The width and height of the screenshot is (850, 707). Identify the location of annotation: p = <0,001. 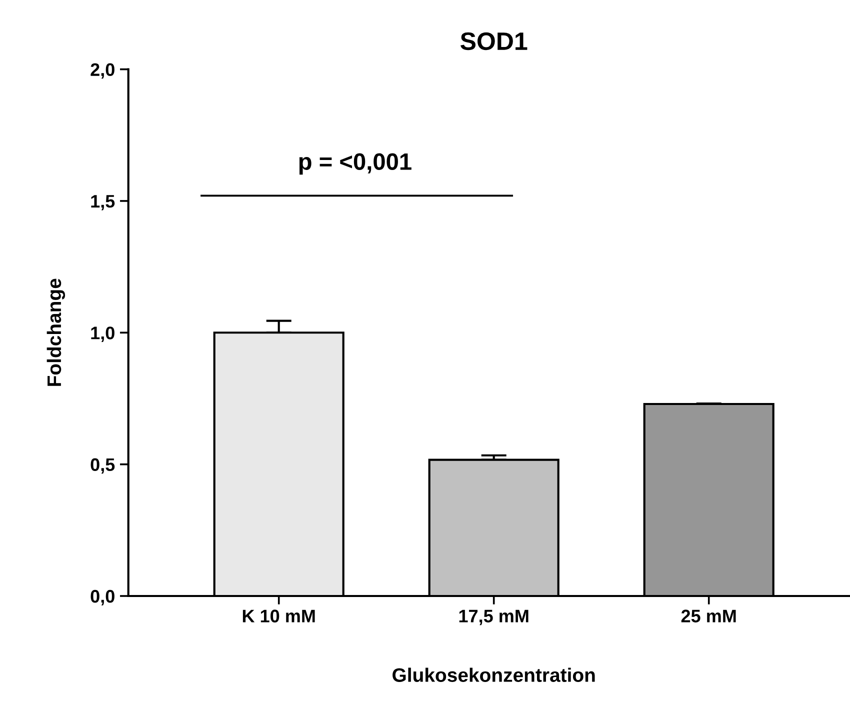
(355, 164).